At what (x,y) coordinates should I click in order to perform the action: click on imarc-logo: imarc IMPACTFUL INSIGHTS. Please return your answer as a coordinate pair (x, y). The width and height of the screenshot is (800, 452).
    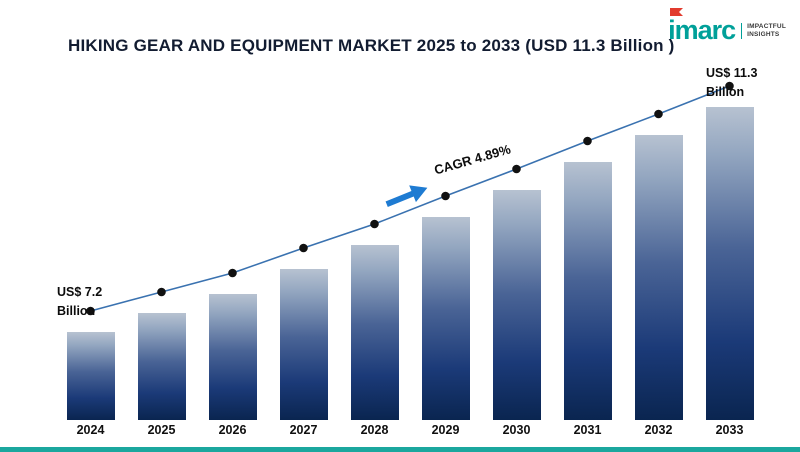
    Looking at the image, I should click on (727, 26).